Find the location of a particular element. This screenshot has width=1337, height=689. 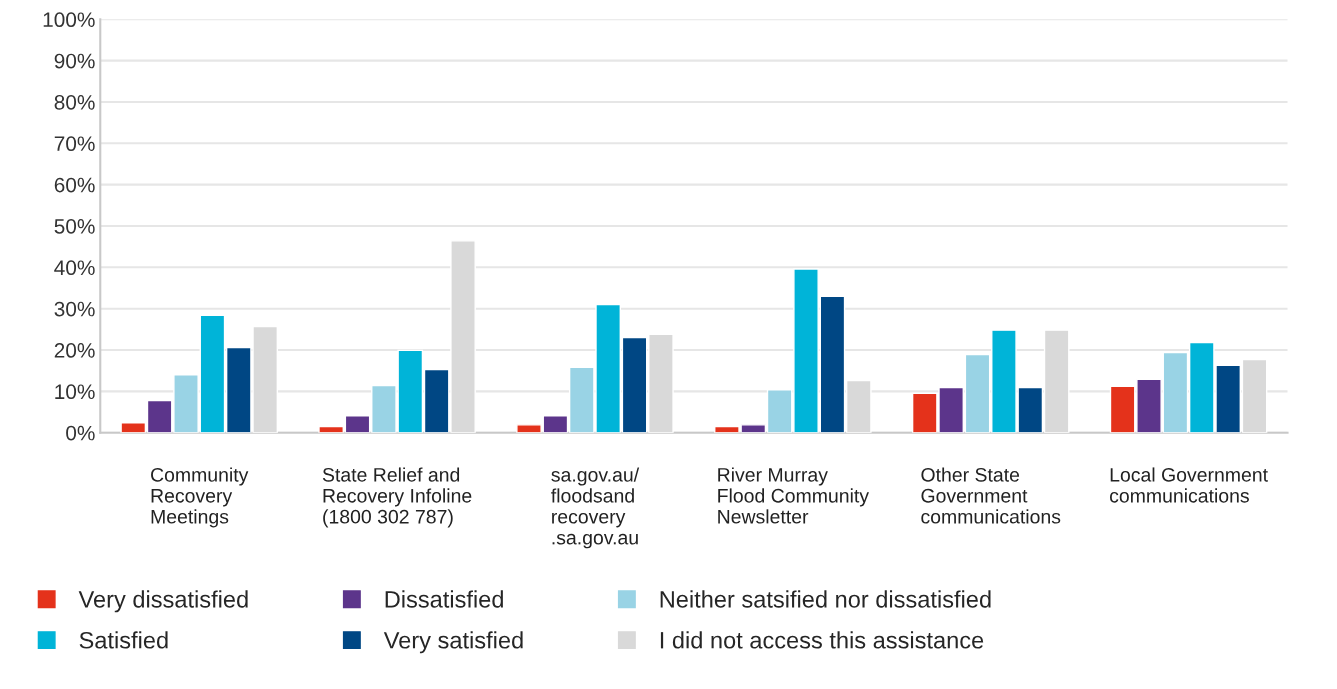

legend-label: Satisfied is located at coordinates (123, 640).